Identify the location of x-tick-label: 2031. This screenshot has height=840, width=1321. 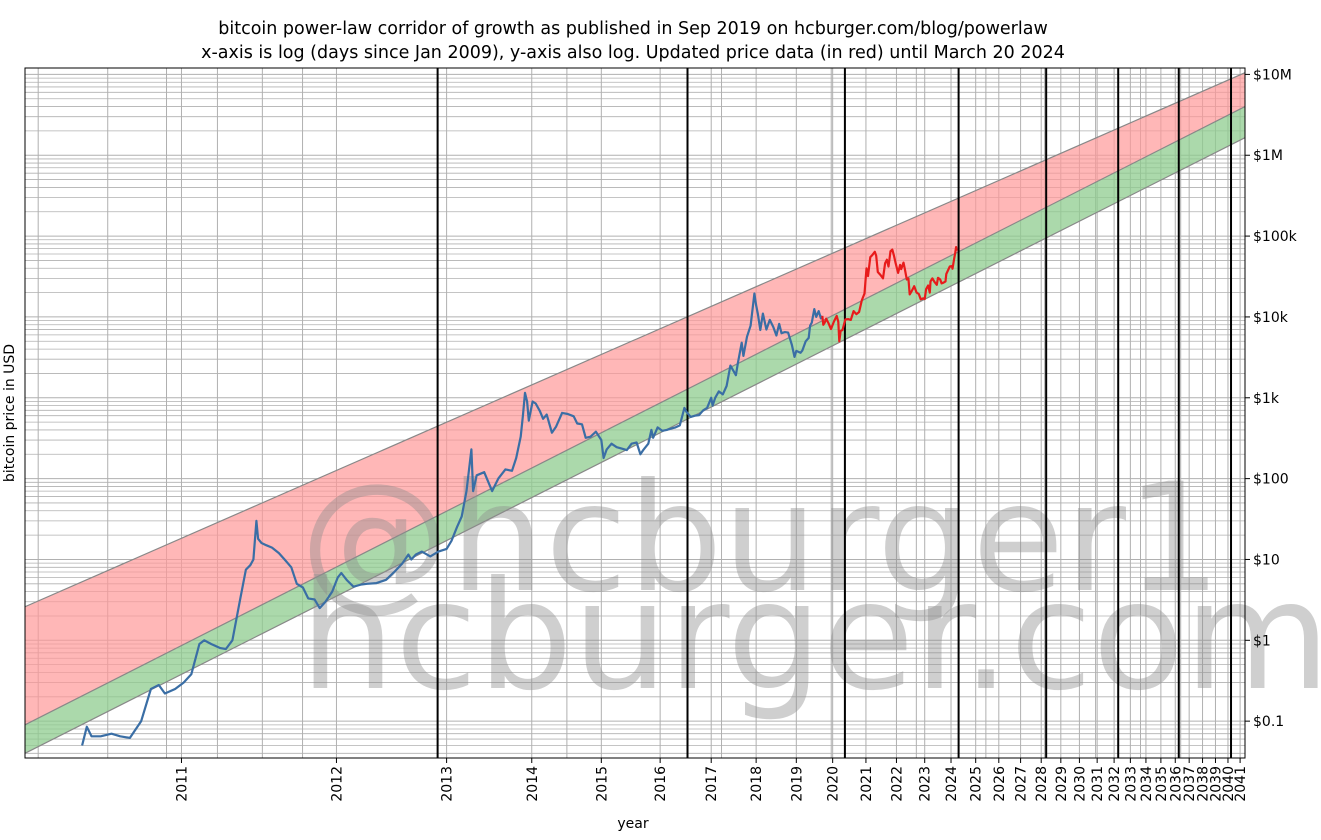
(1098, 784).